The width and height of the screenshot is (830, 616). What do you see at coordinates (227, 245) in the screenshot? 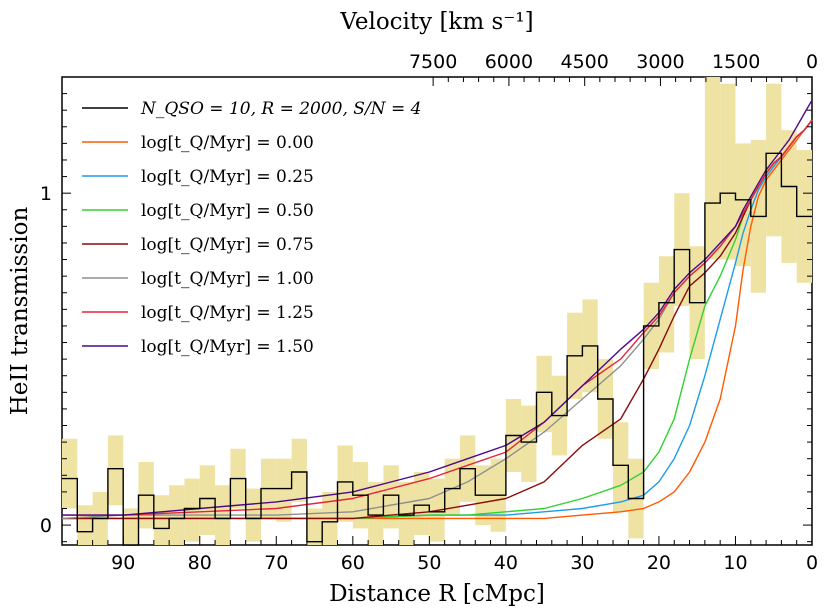
I see `legend-label-tq-0.75: log[t_Q/Myr] = 0.75` at bounding box center [227, 245].